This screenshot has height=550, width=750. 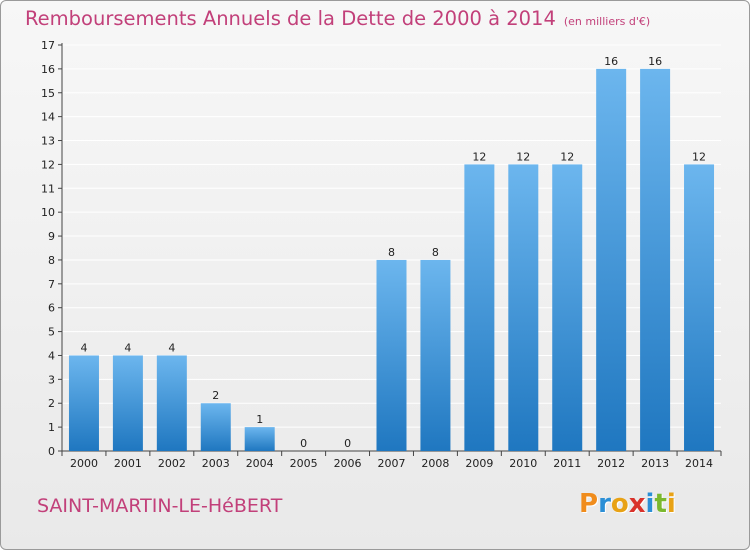 What do you see at coordinates (51, 451) in the screenshot?
I see `y-tick-label: 0` at bounding box center [51, 451].